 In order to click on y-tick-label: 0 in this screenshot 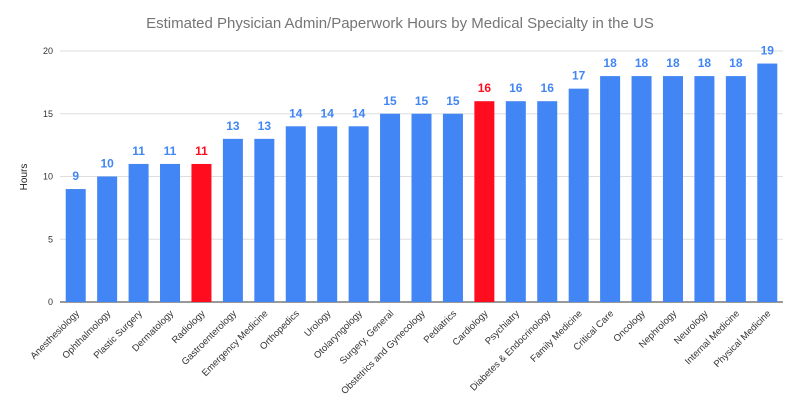, I will do `click(50, 302)`.